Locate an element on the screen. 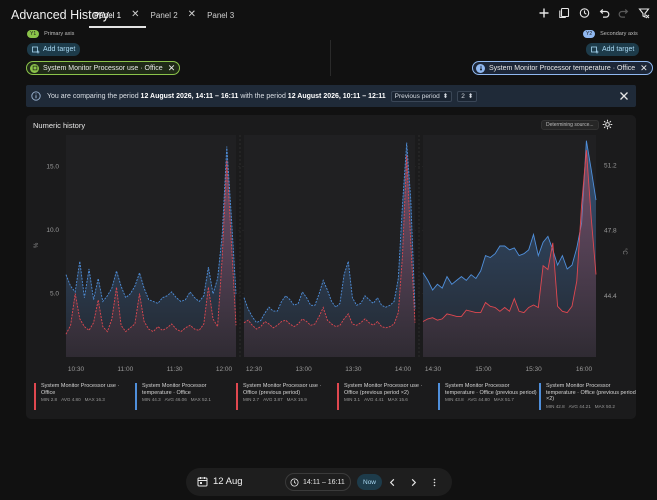  legend-stat-max: MAX 50.2 is located at coordinates (604, 406).